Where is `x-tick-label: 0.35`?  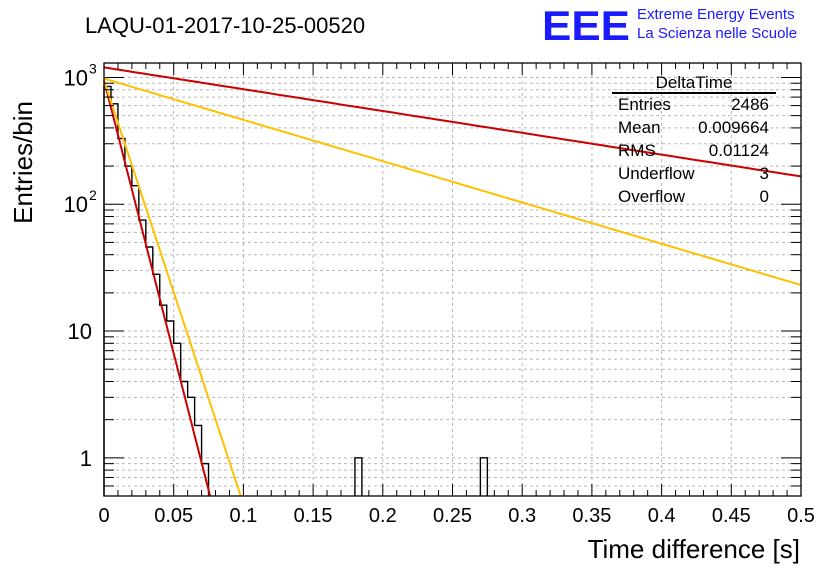 x-tick-label: 0.35 is located at coordinates (591, 516).